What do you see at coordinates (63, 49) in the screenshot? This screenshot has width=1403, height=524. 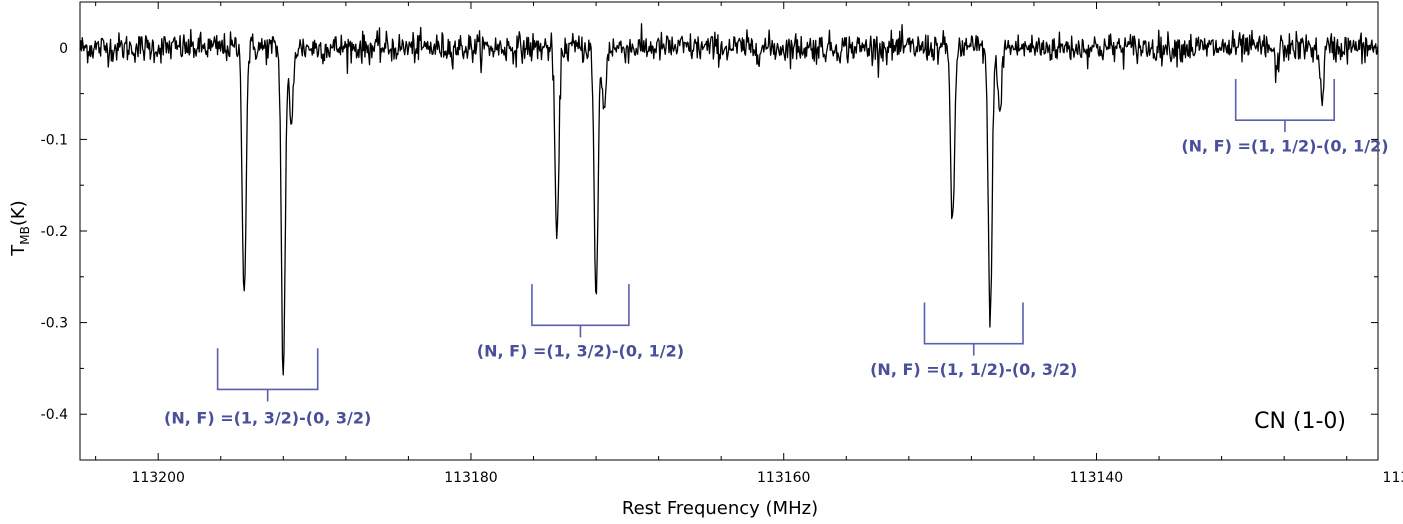 I see `y-tick-label: 0` at bounding box center [63, 49].